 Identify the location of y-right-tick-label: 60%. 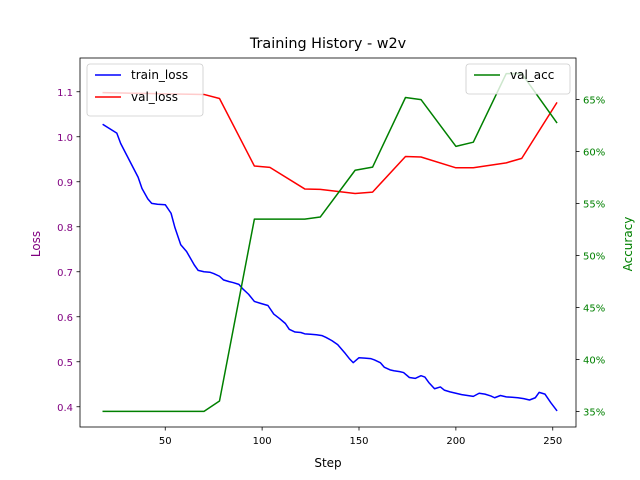
(594, 153).